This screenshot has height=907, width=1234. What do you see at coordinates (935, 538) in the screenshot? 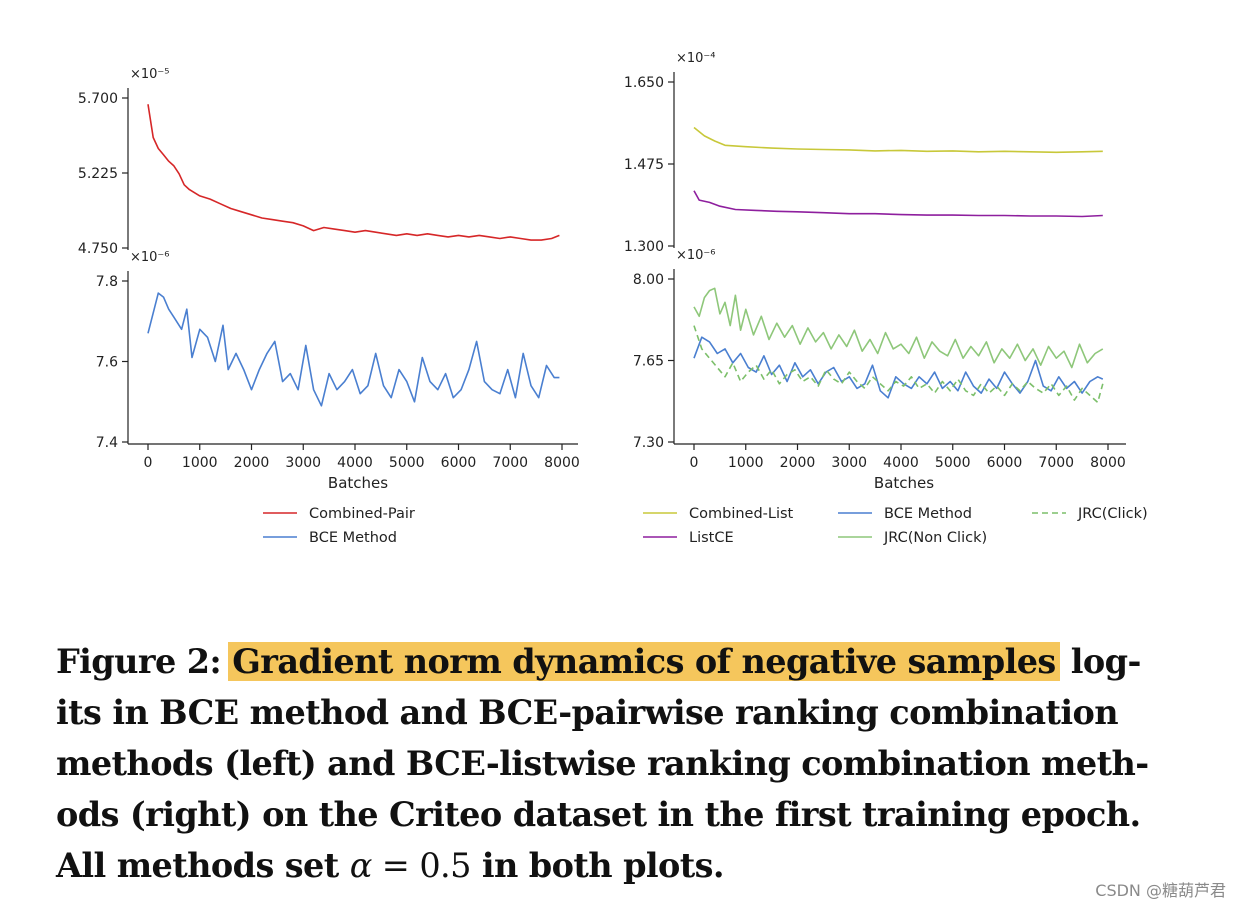
I see `legend-right-4-label: JRC(Non Click)` at bounding box center [935, 538].